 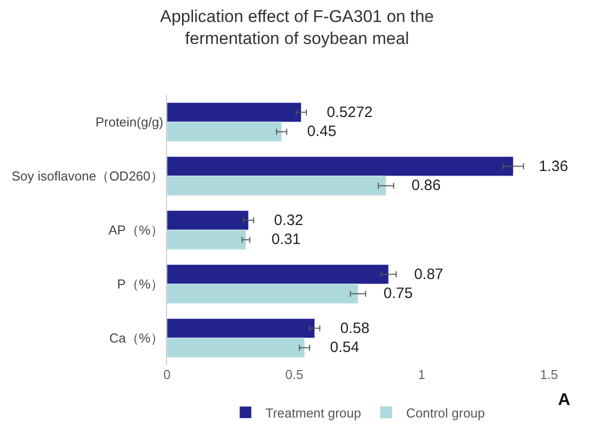 What do you see at coordinates (277, 220) in the screenshot?
I see `data-label: 0.32` at bounding box center [277, 220].